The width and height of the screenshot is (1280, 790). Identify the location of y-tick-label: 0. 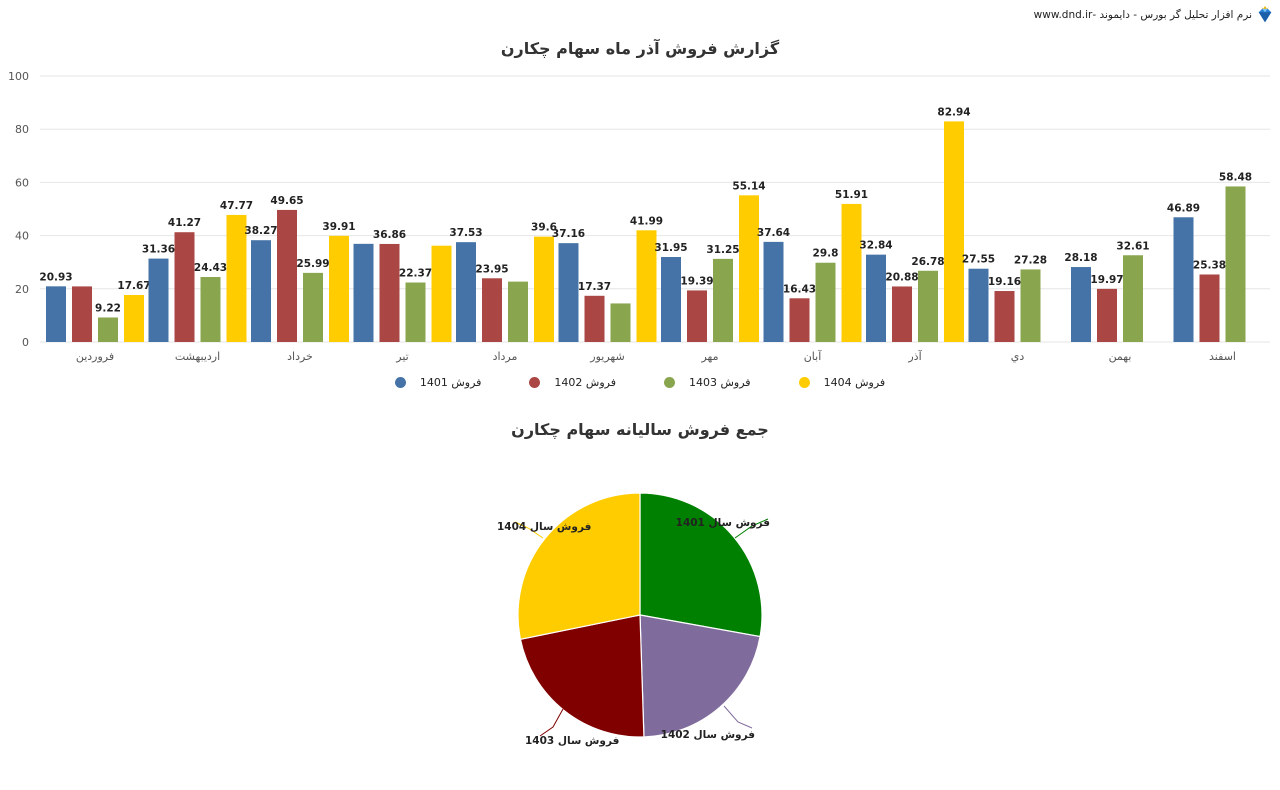
(25, 342).